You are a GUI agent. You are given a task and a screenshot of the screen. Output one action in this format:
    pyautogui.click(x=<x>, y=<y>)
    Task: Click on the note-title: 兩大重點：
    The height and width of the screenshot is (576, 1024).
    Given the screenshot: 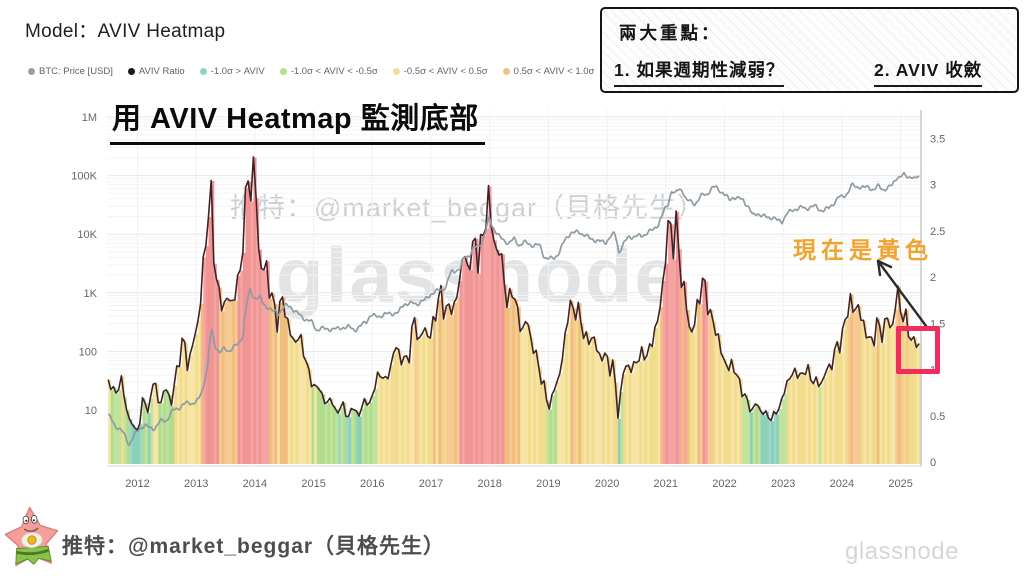 What is the action you would take?
    pyautogui.click(x=670, y=33)
    